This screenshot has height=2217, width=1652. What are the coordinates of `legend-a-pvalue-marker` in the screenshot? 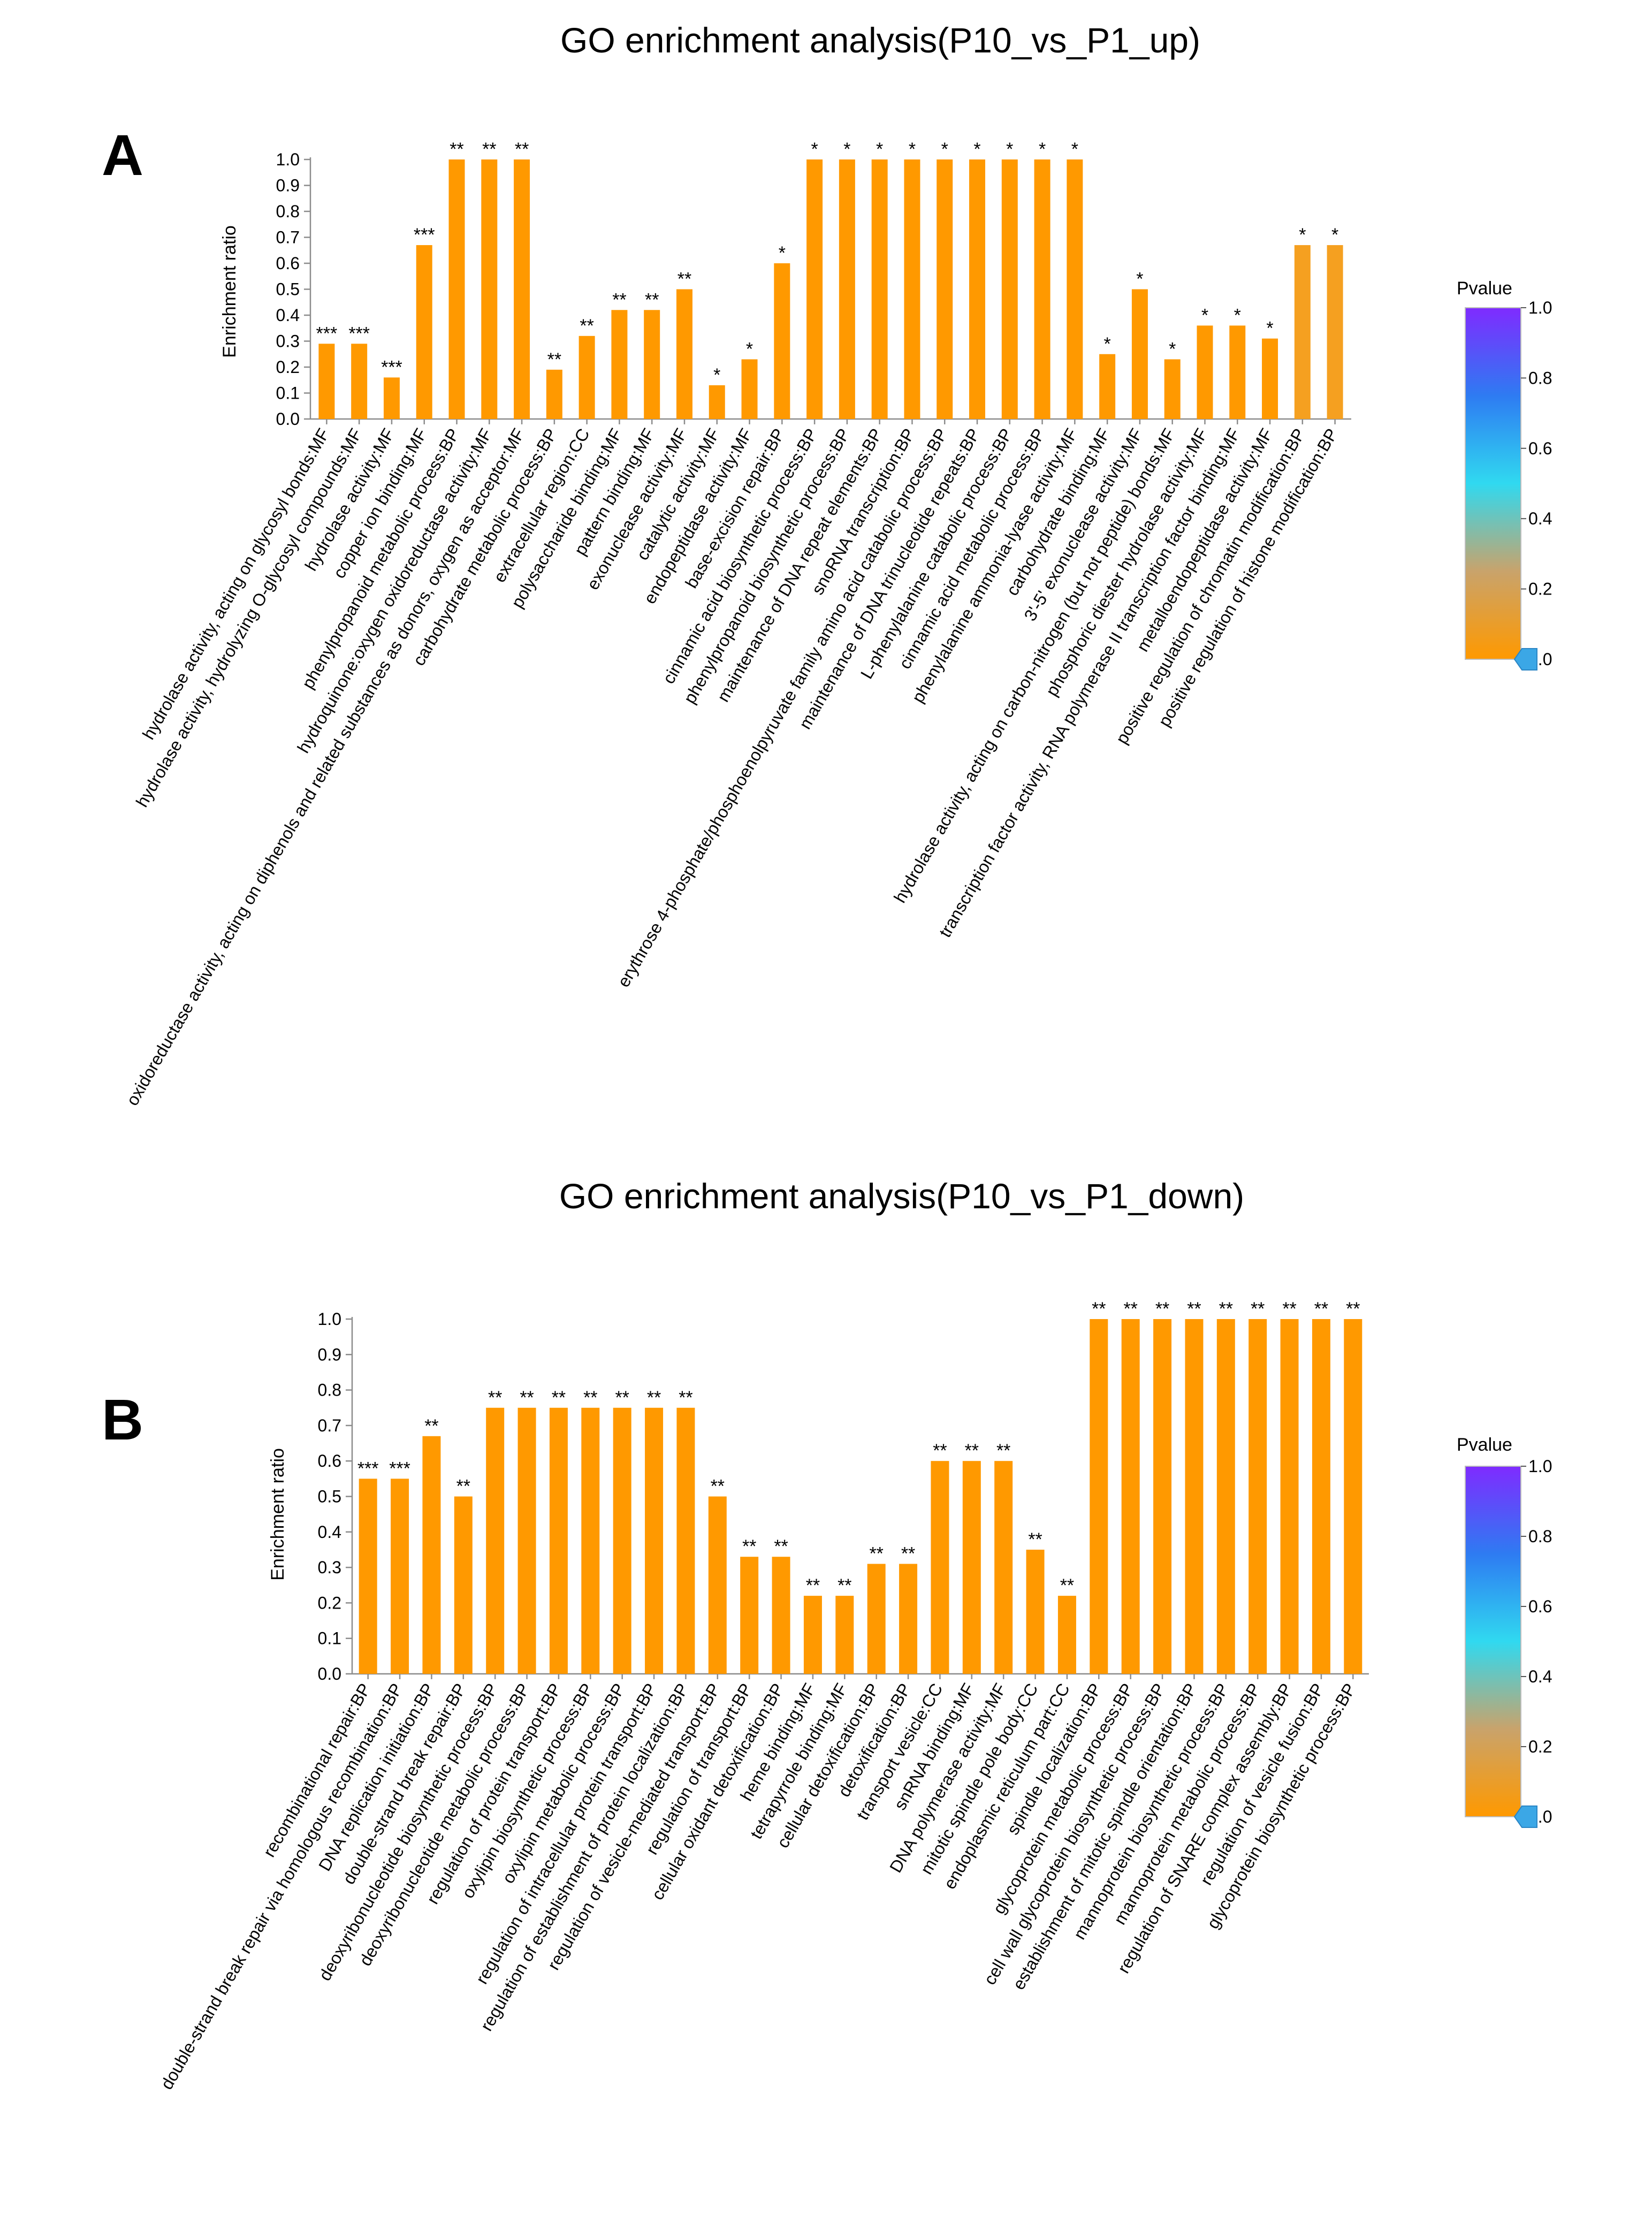 It's located at (1525, 659).